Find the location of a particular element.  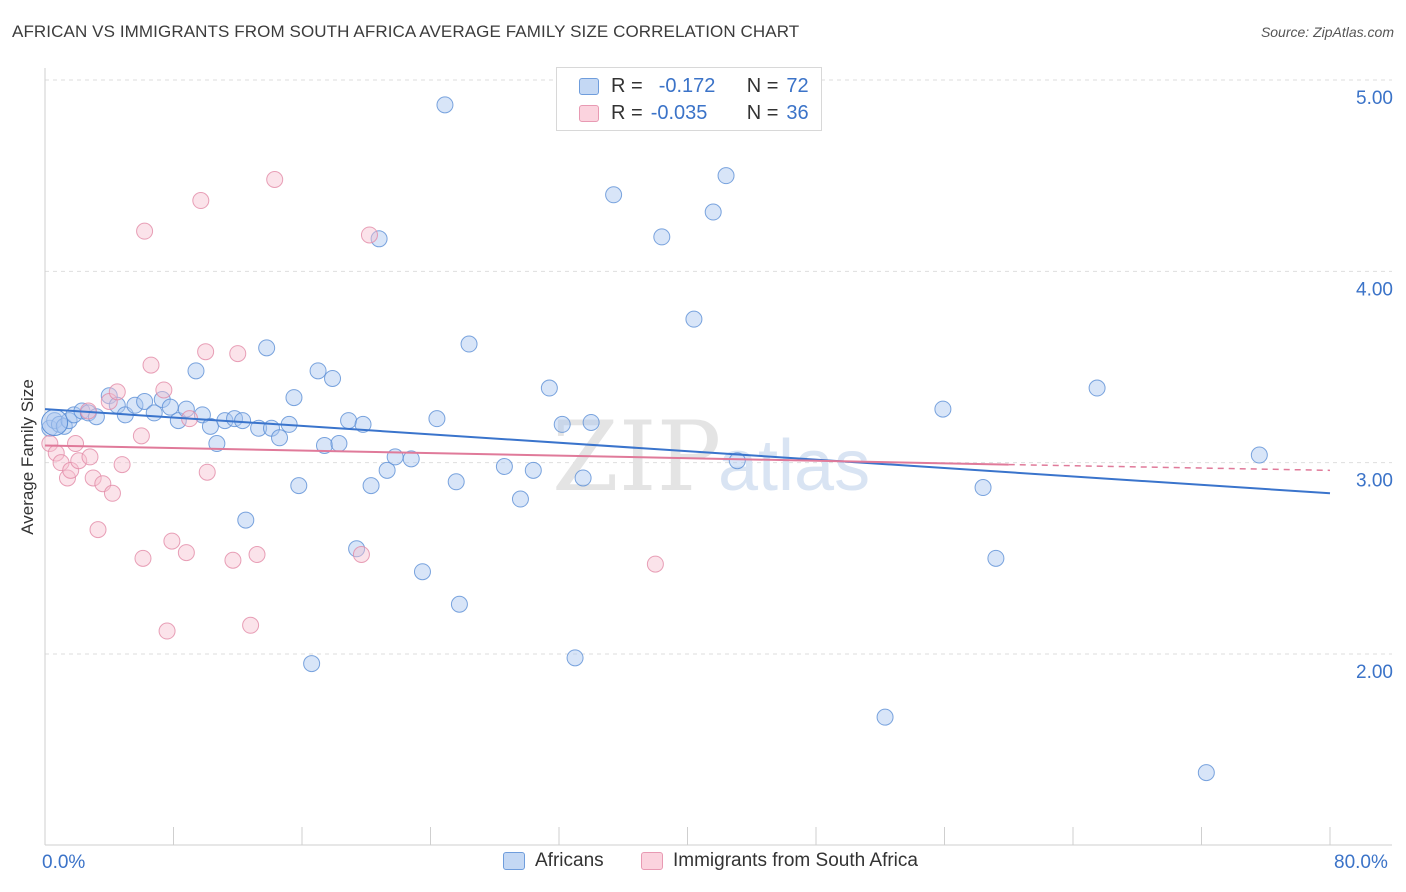

trendline-africans is located at coordinates (687, 451).